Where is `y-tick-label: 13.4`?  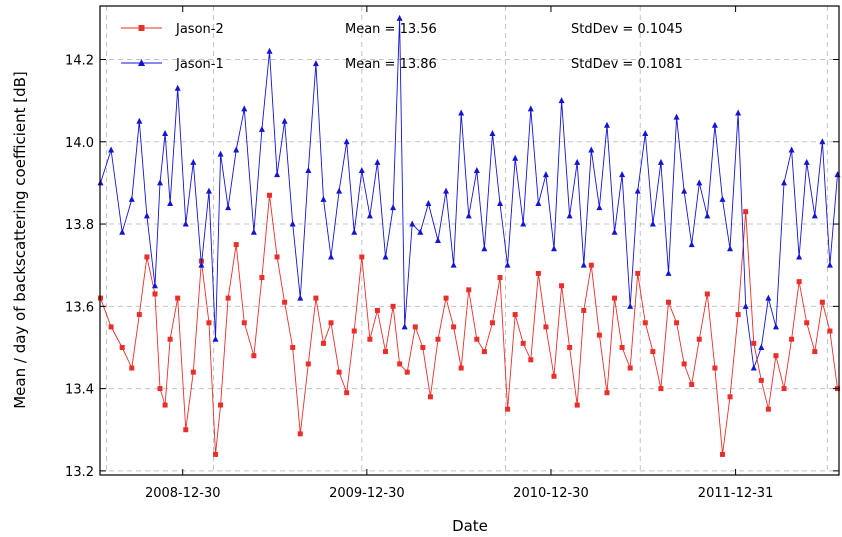 y-tick-label: 13.4 is located at coordinates (79, 390).